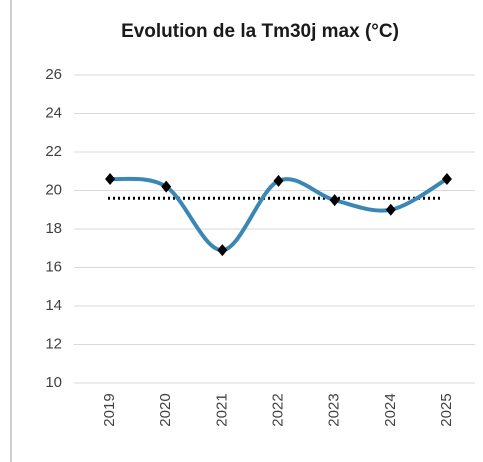  Describe the element at coordinates (109, 409) in the screenshot. I see `x-tick-label: 2019` at that location.